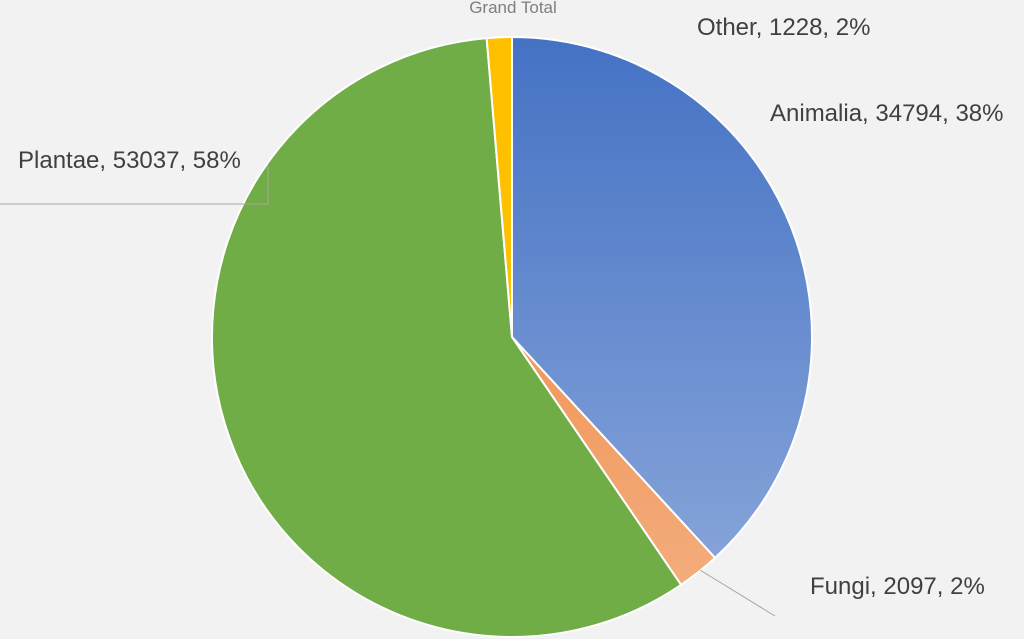 This screenshot has width=1024, height=639. I want to click on leader-line-plantae, so click(134, 185).